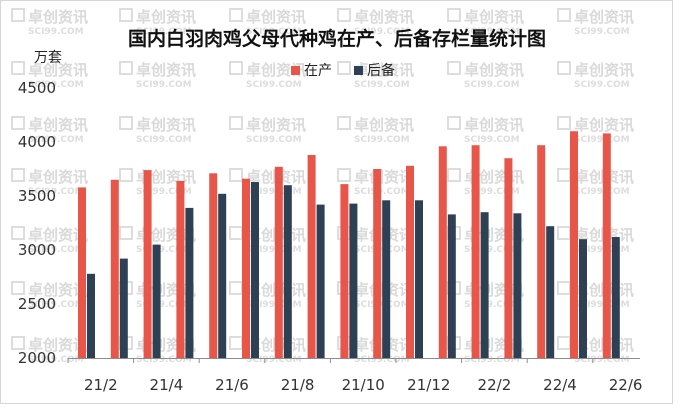  I want to click on y-axis-ticks: 2000 2500 3000 3500 4000 4500, so click(37, 223).